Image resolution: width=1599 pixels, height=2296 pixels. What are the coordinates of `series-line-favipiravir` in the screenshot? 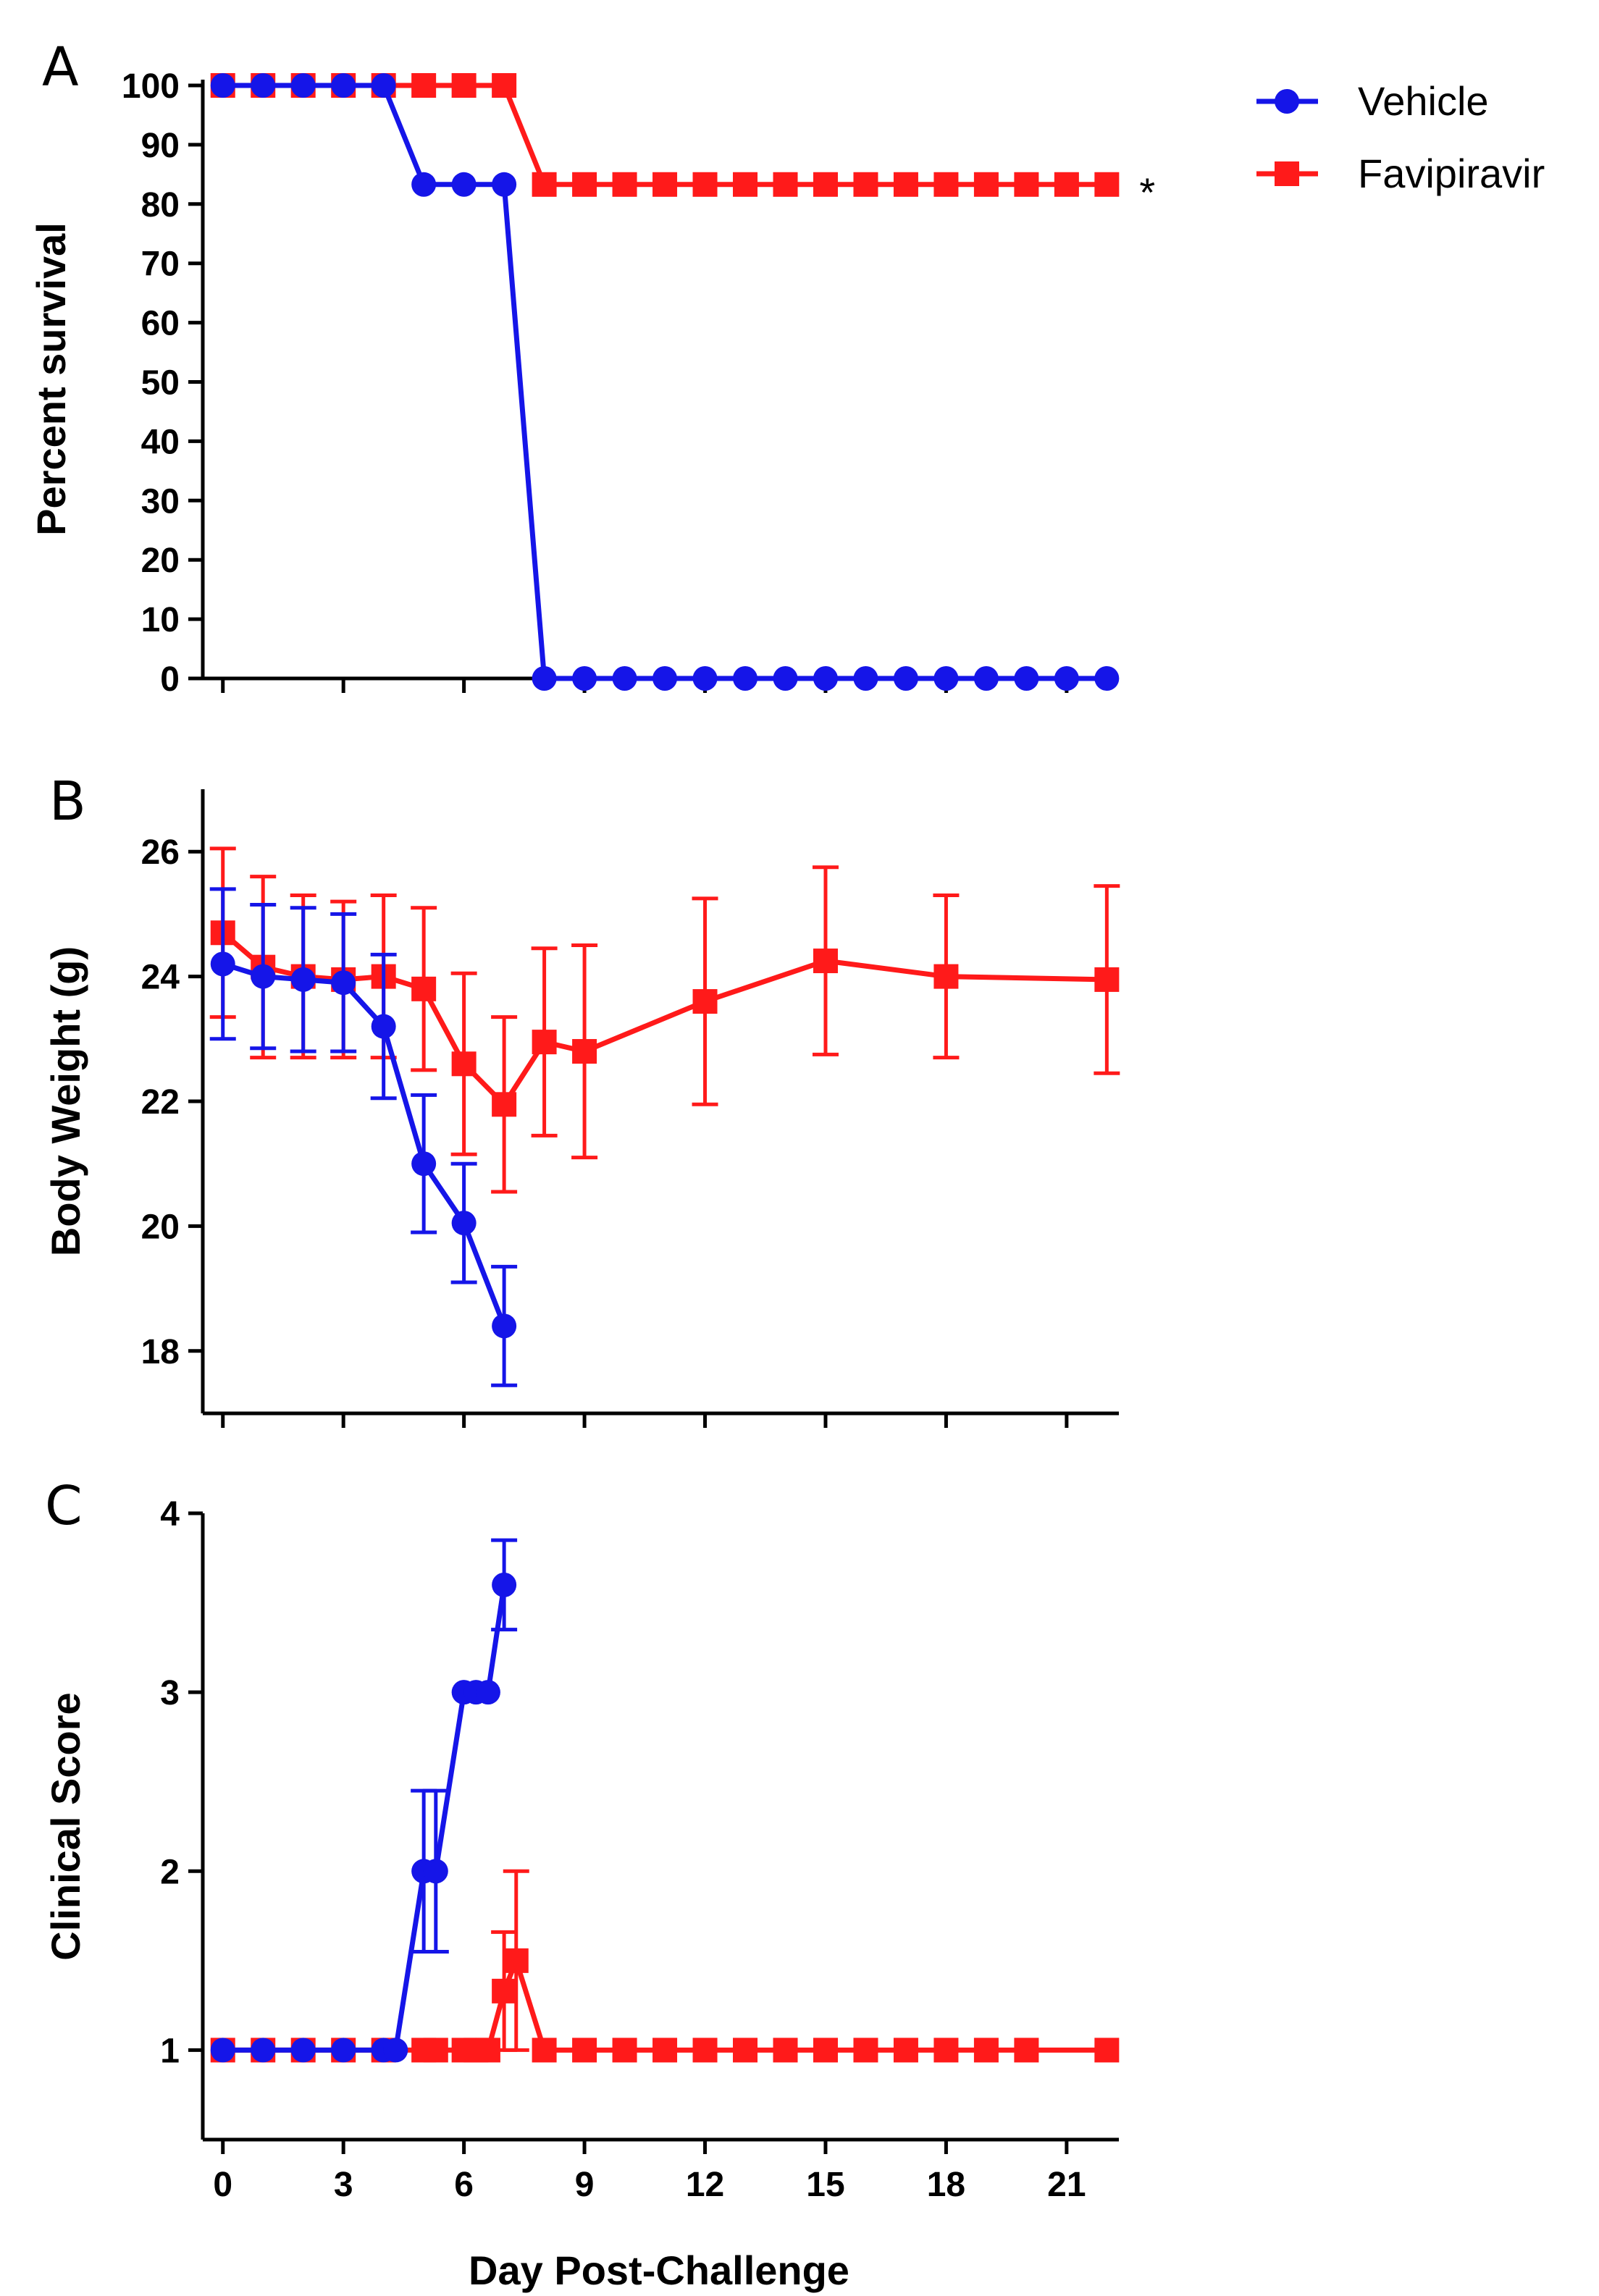 It's located at (665, 135).